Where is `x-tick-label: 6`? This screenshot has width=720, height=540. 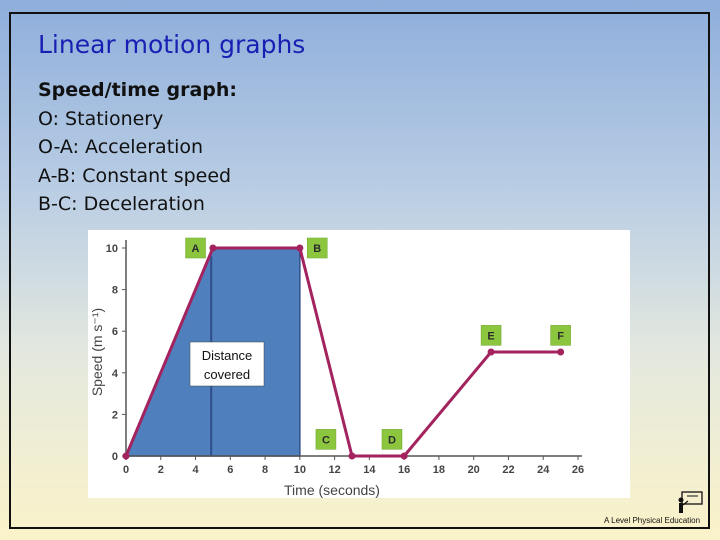
x-tick-label: 6 is located at coordinates (230, 470).